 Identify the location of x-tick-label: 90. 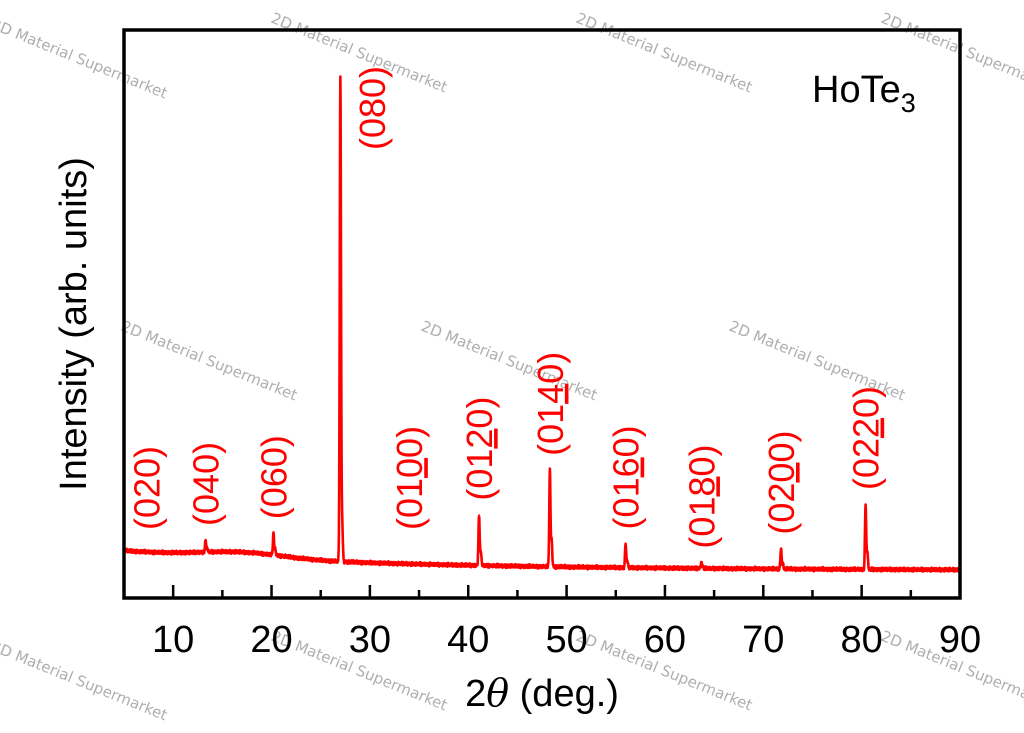
(960, 640).